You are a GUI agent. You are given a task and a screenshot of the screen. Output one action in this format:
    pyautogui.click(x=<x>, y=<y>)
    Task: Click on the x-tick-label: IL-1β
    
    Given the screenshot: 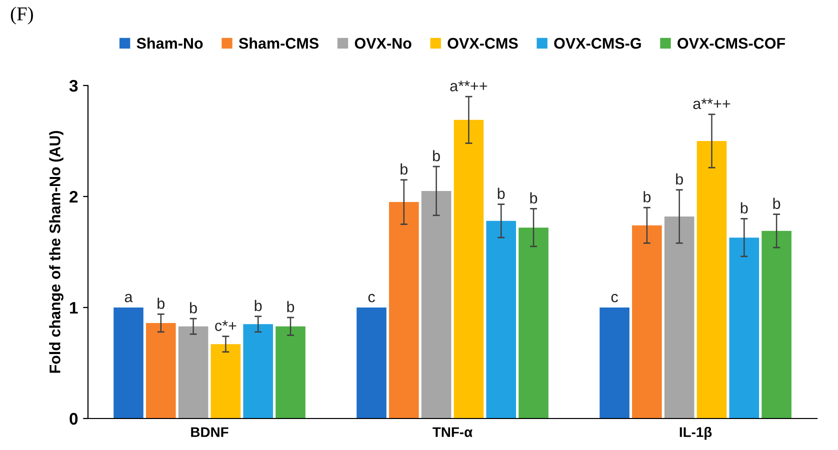 What is the action you would take?
    pyautogui.click(x=696, y=433)
    